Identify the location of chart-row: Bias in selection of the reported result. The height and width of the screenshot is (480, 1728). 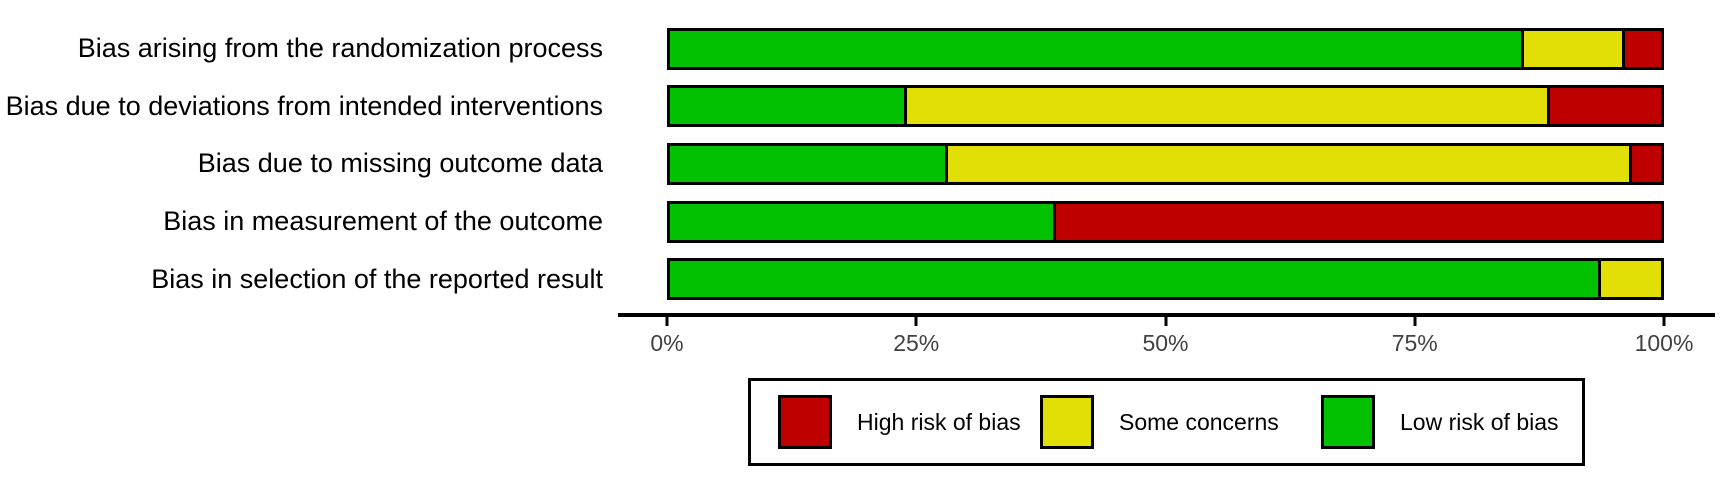
(864, 279).